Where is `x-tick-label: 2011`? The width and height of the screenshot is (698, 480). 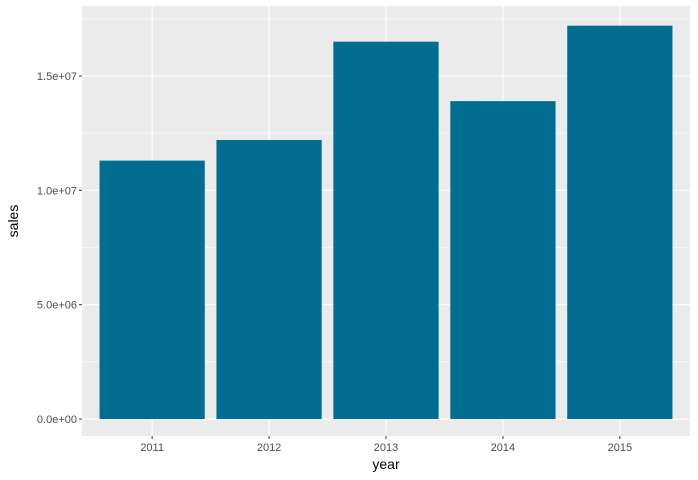 x-tick-label: 2011 is located at coordinates (152, 448).